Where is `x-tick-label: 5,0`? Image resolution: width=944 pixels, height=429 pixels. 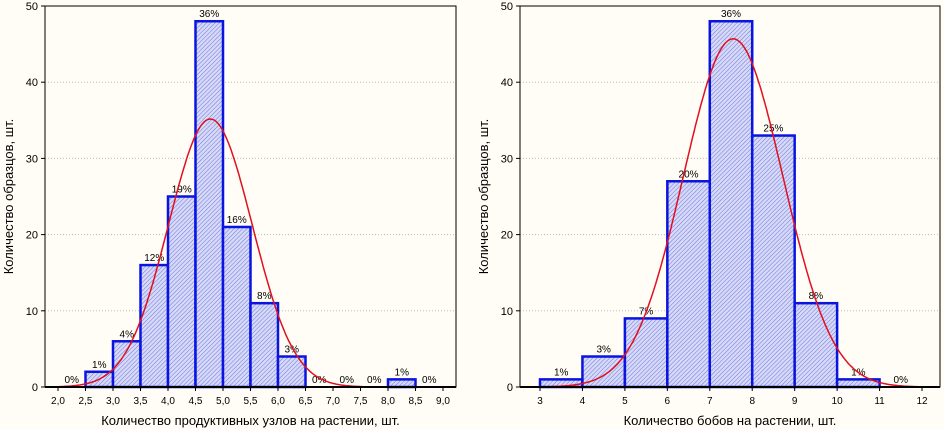
x-tick-label: 5,0 is located at coordinates (223, 401).